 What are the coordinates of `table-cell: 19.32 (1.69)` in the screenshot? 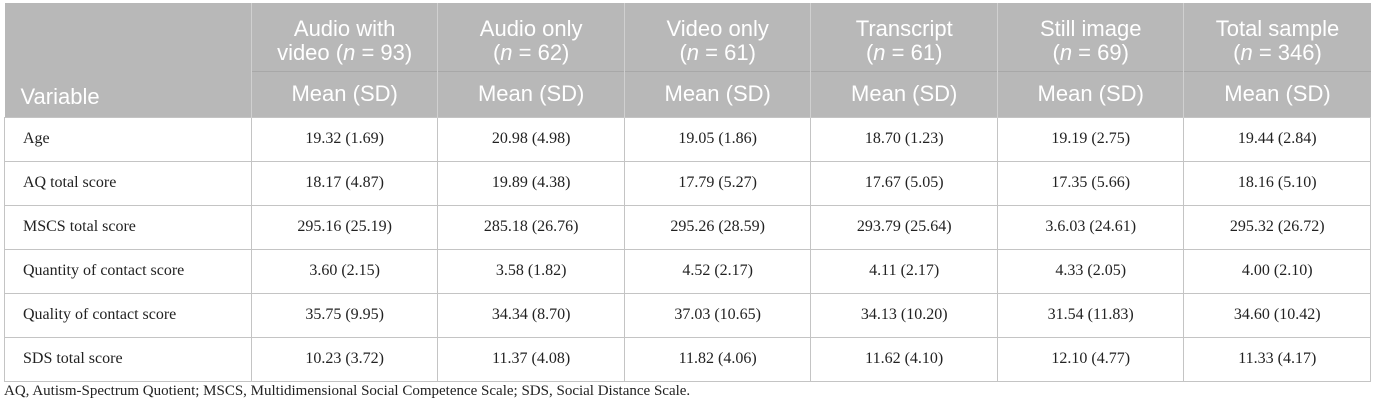 It's located at (344, 139).